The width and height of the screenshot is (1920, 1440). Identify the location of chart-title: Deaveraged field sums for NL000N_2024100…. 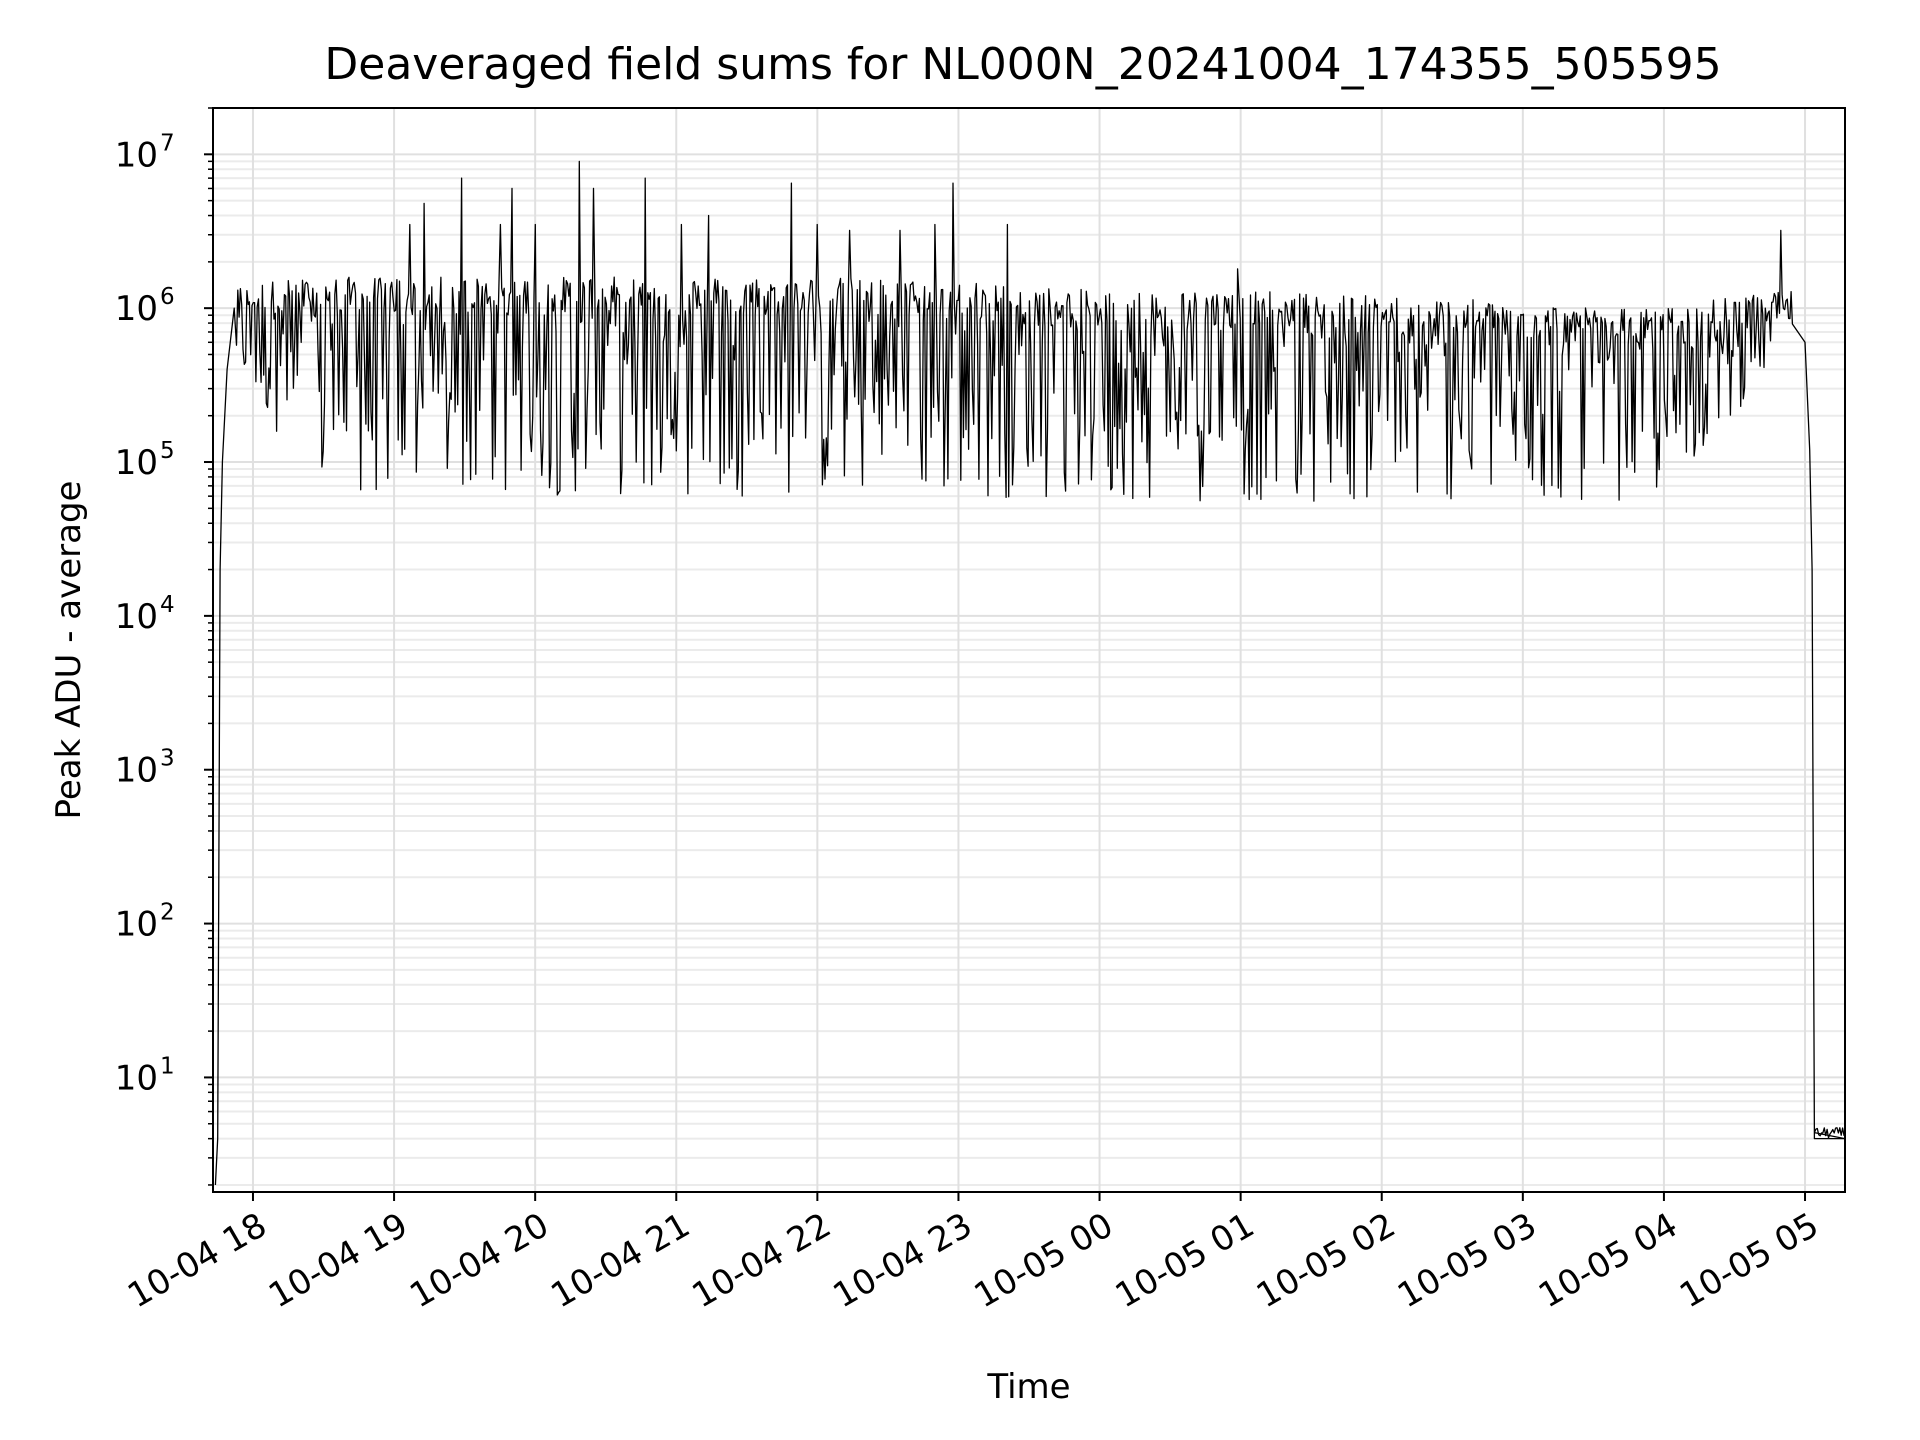
(1022, 64).